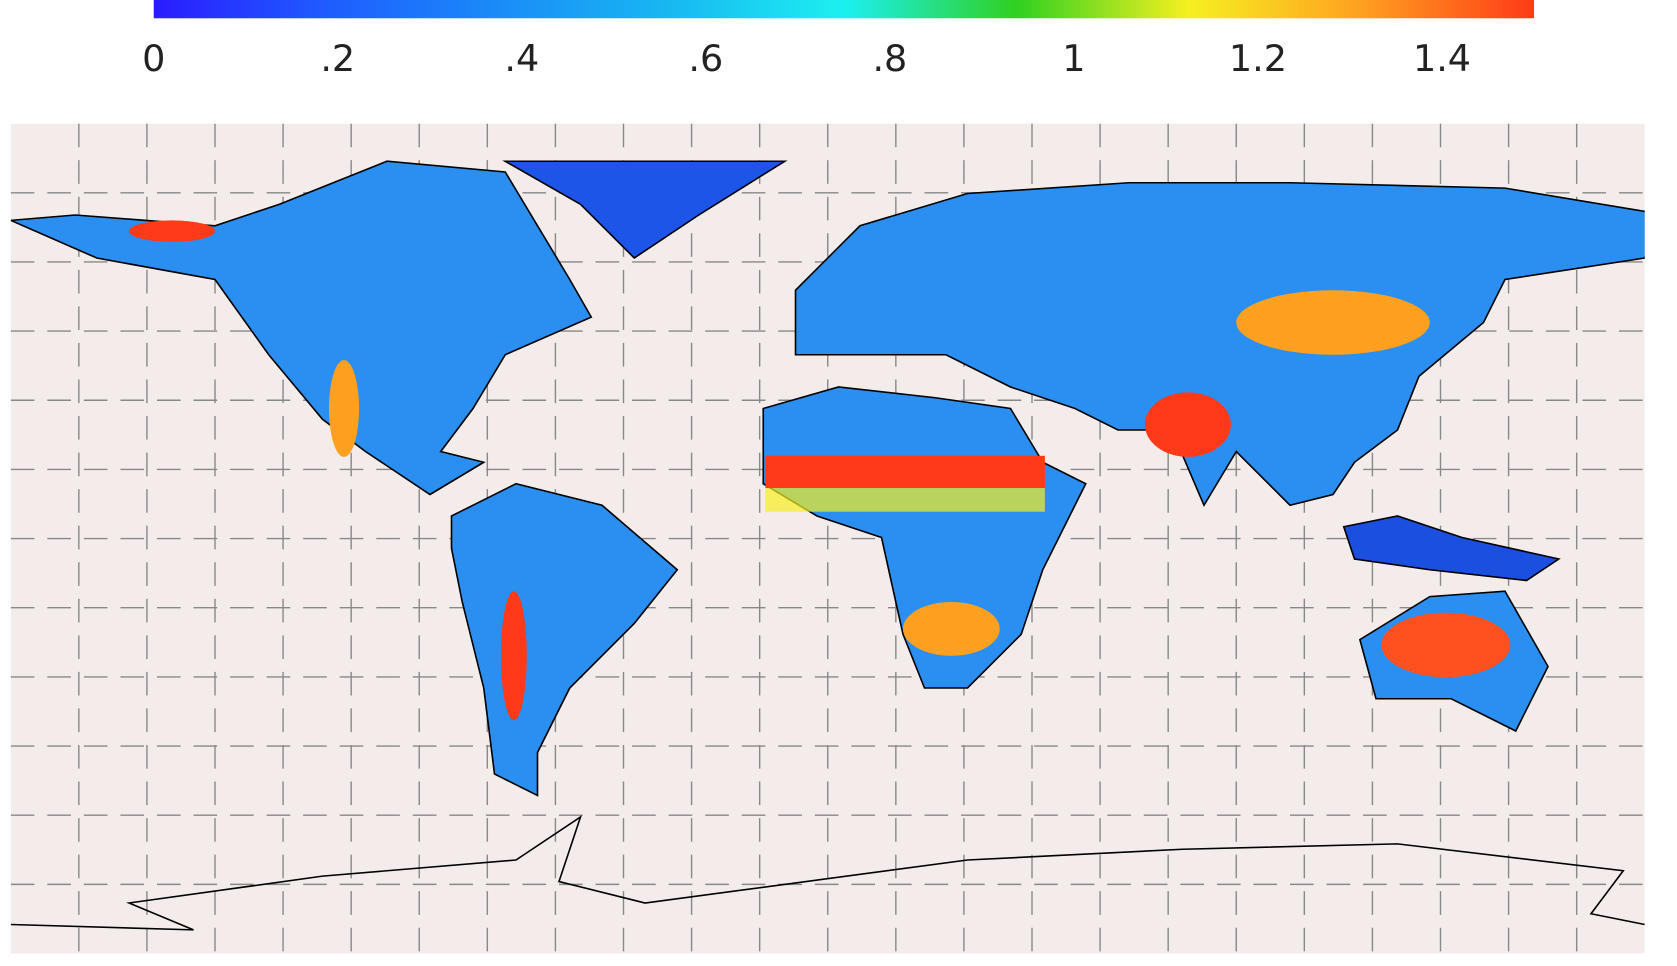 This screenshot has height=966, width=1677. Describe the element at coordinates (1333, 322) in the screenshot. I see `central-asia` at that location.